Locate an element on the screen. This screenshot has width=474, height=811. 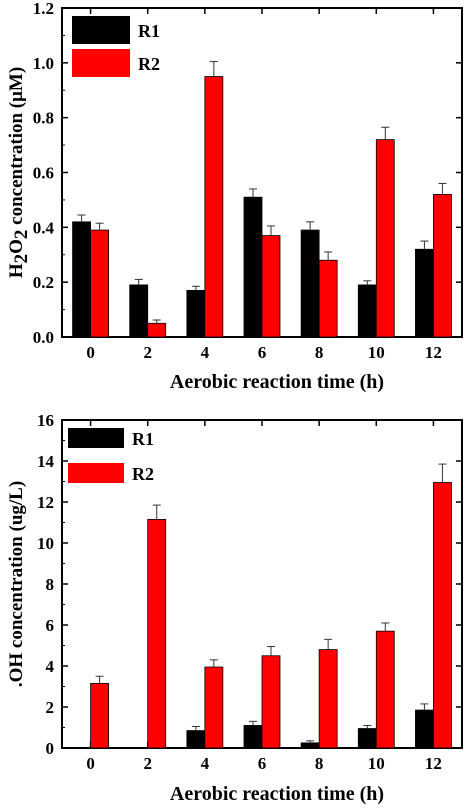
y-tick-label: 1.2 is located at coordinates (43, 9).